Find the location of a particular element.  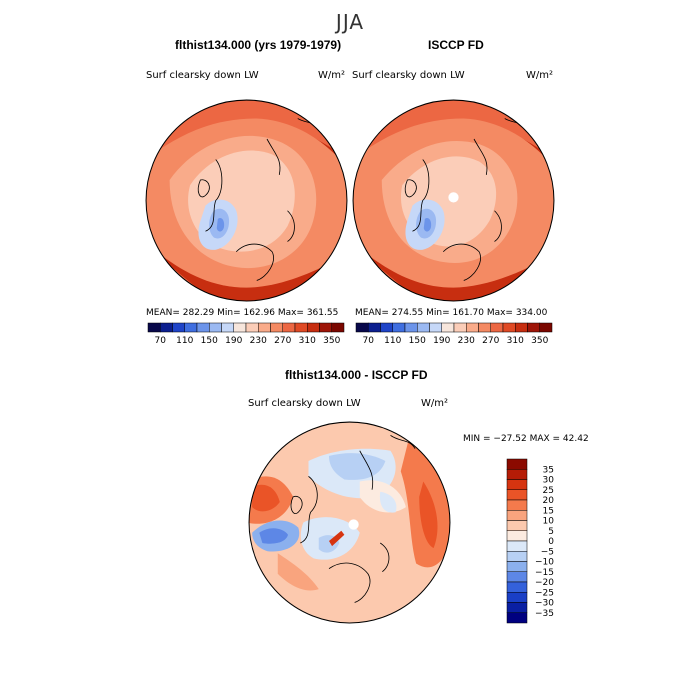

panel3-map is located at coordinates (349, 522).